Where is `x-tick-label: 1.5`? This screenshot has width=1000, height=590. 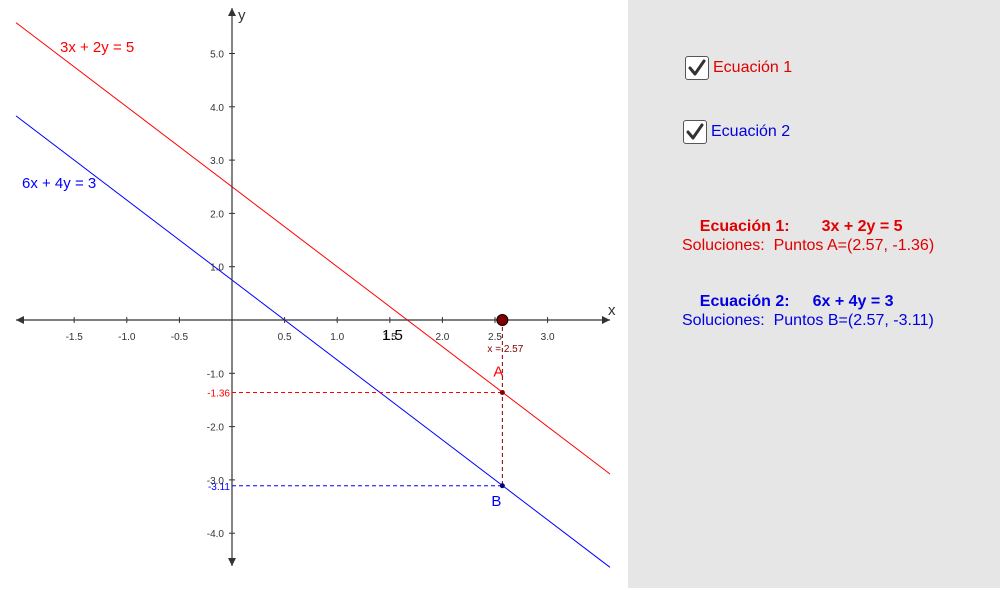 x-tick-label: 1.5 is located at coordinates (390, 337).